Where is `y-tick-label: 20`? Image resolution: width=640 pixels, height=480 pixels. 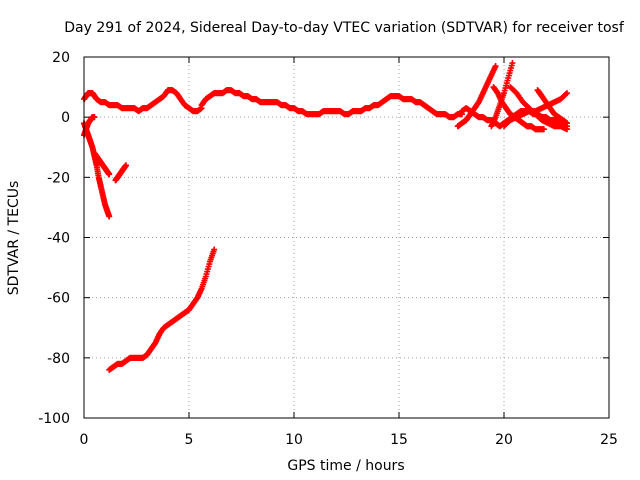 y-tick-label: 20 is located at coordinates (61, 58).